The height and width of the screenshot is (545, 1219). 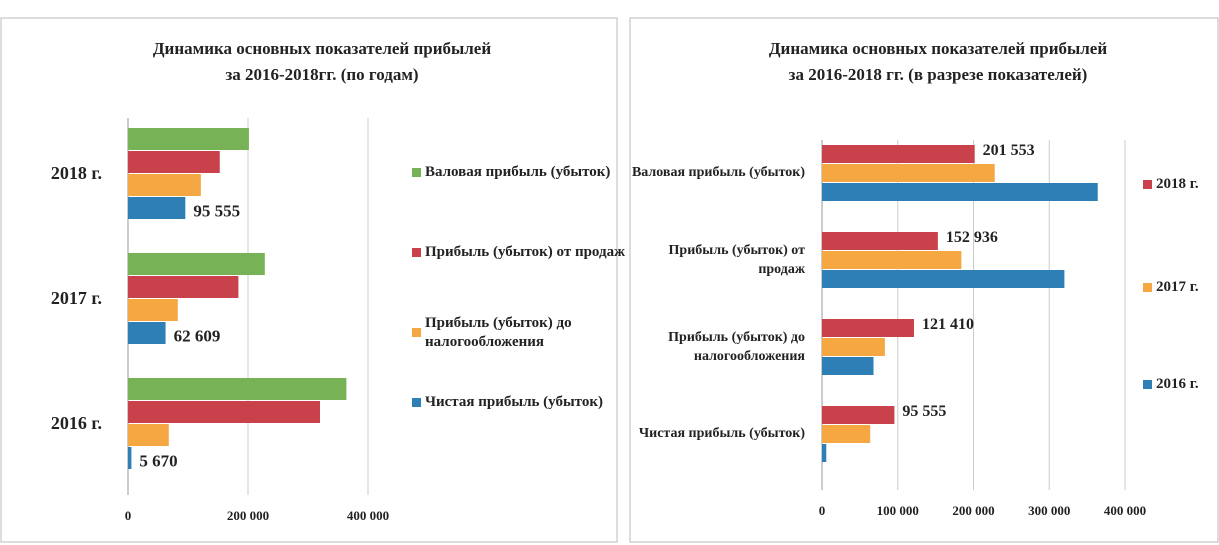 I want to click on category-label-box: 2016 г., so click(x=76, y=423).